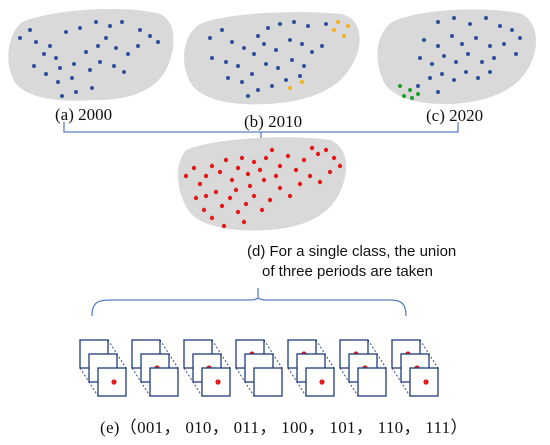  I want to click on region-blob-2020, so click(457, 56).